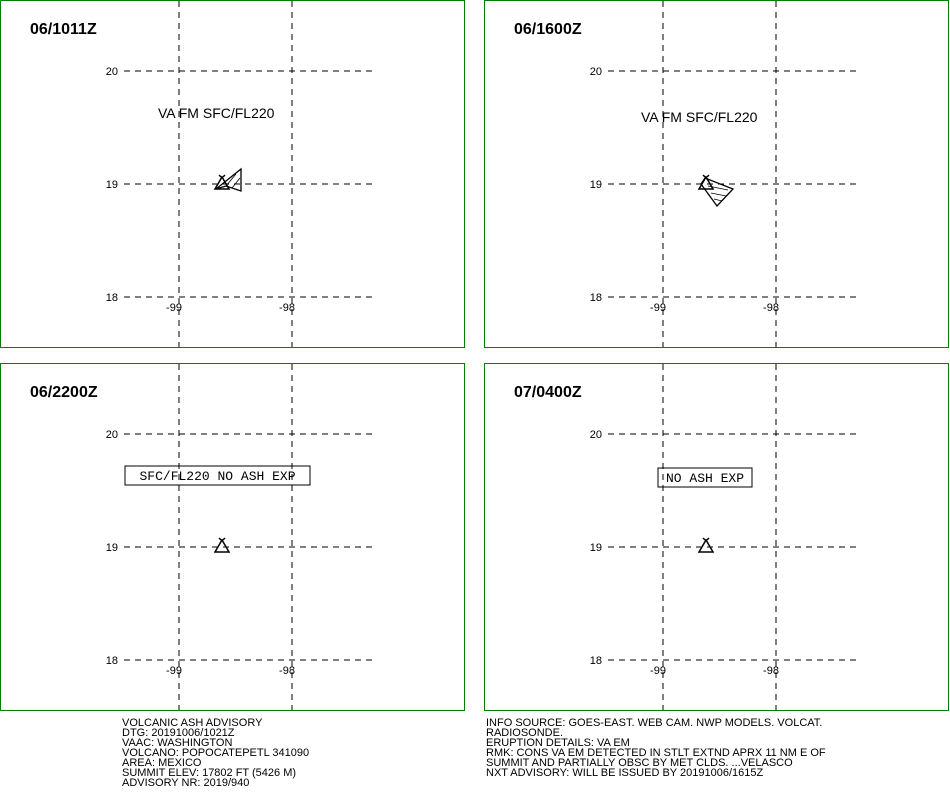  Describe the element at coordinates (209, 773) in the screenshot. I see `advisory-line: SUMMIT ELEV: 17802 FT (5426 M)` at that location.